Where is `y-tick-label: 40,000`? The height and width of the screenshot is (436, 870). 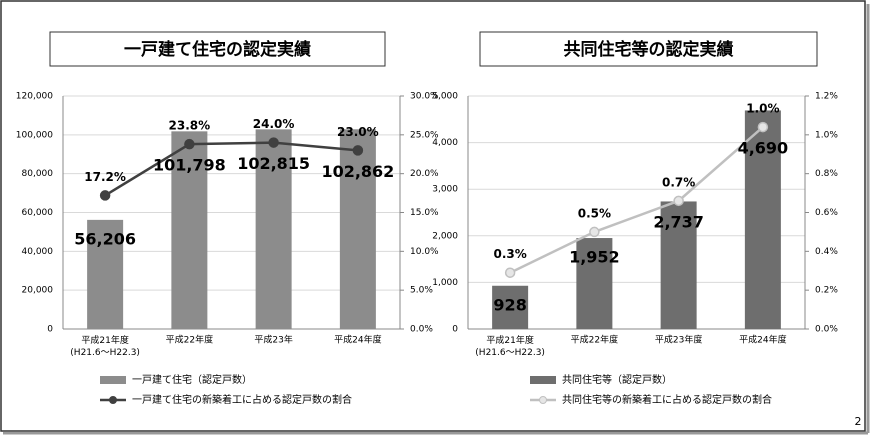
y-tick-label: 40,000 is located at coordinates (38, 252).